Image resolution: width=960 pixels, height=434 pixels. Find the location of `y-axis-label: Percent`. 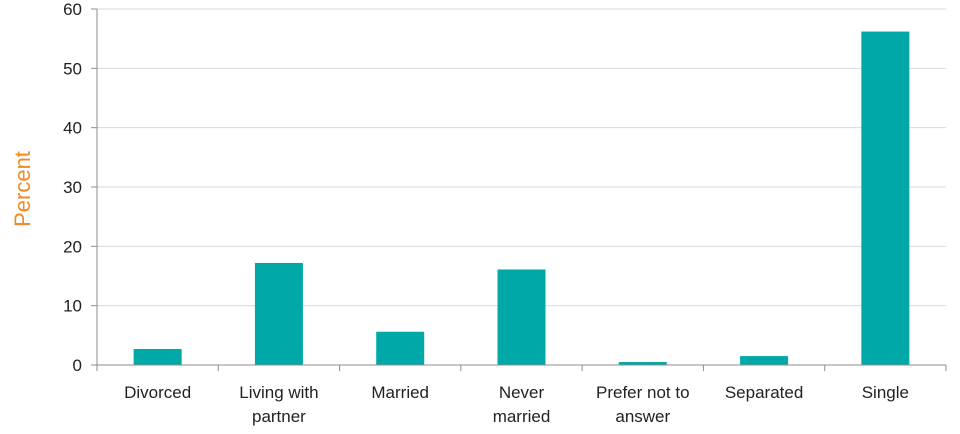

y-axis-label: Percent is located at coordinates (22, 189).